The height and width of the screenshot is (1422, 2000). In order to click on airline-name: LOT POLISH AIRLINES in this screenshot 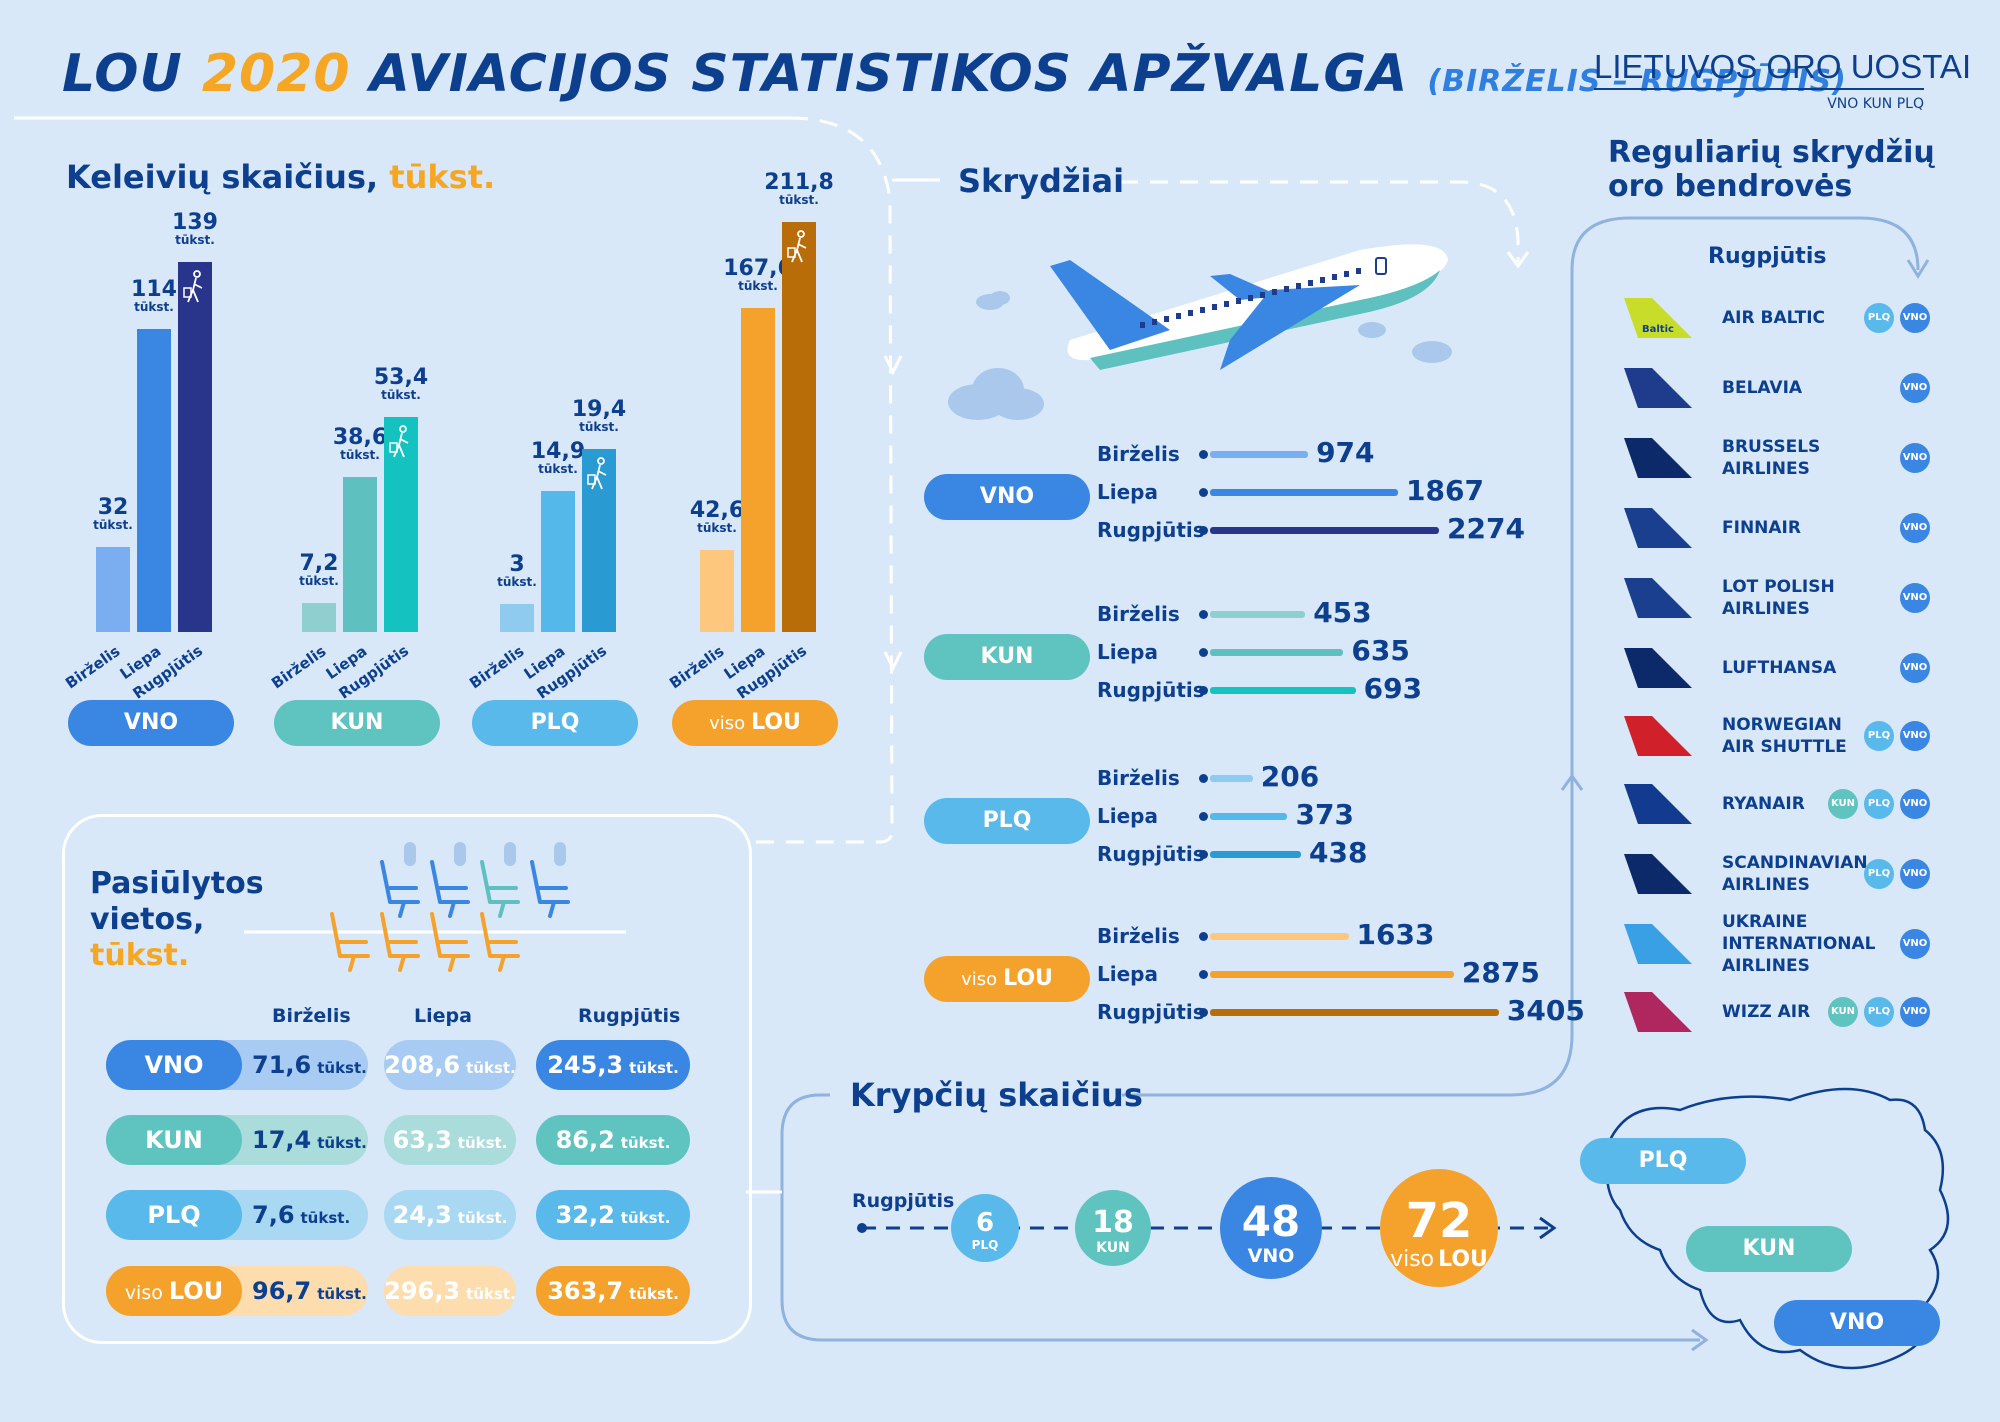, I will do `click(1778, 598)`.